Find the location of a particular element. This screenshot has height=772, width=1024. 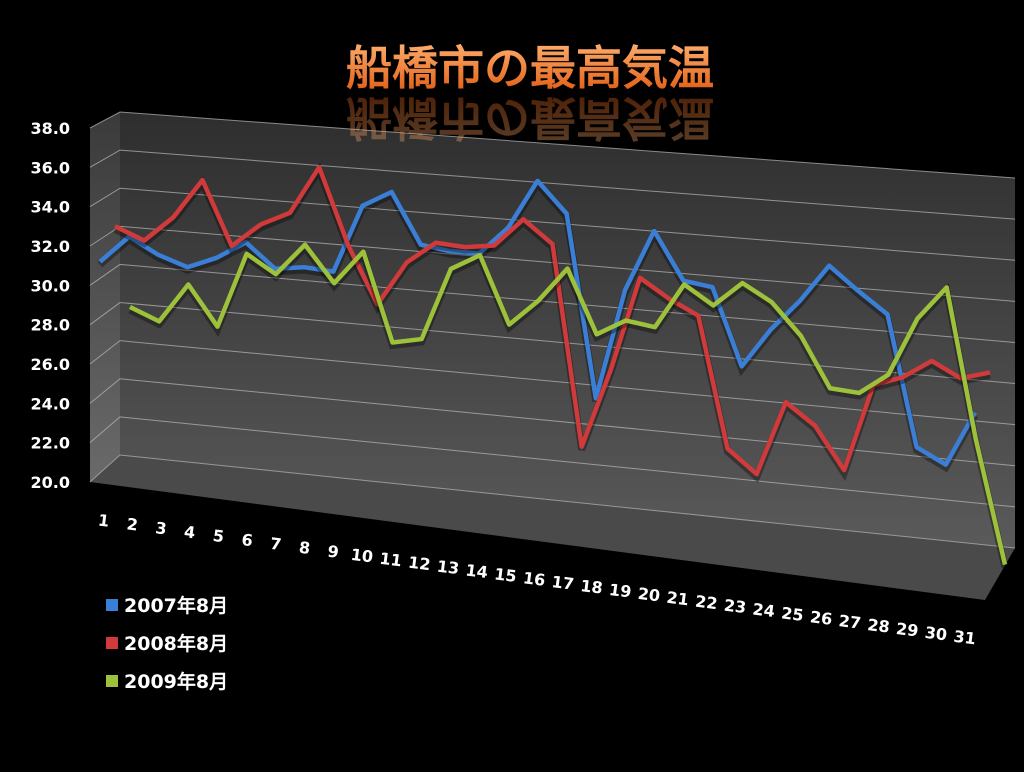

y-tick-label: 26.0 is located at coordinates (50, 364).